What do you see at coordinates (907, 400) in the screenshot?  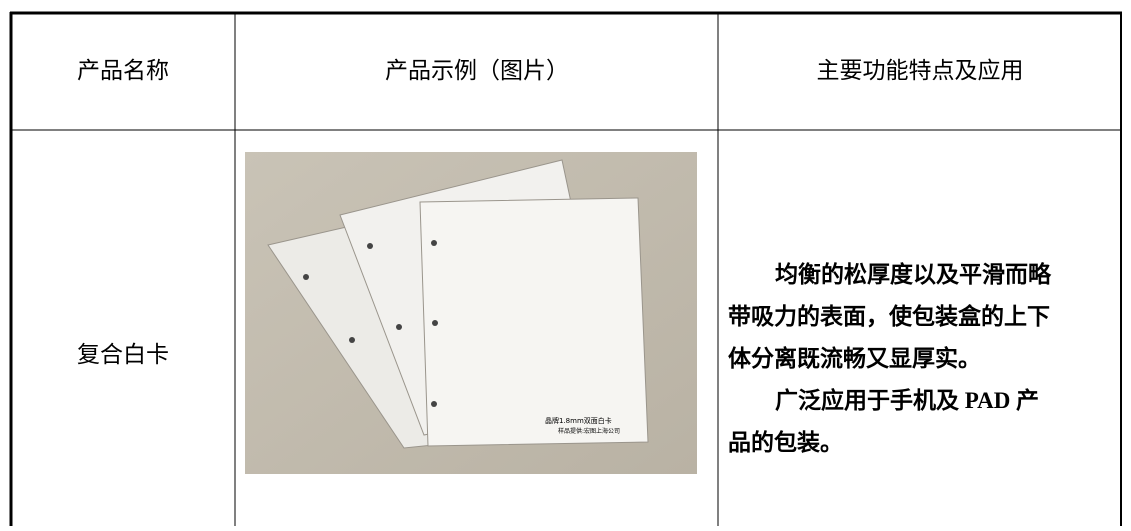 I see `description-line: 广泛应用于手机及 PAD 产` at bounding box center [907, 400].